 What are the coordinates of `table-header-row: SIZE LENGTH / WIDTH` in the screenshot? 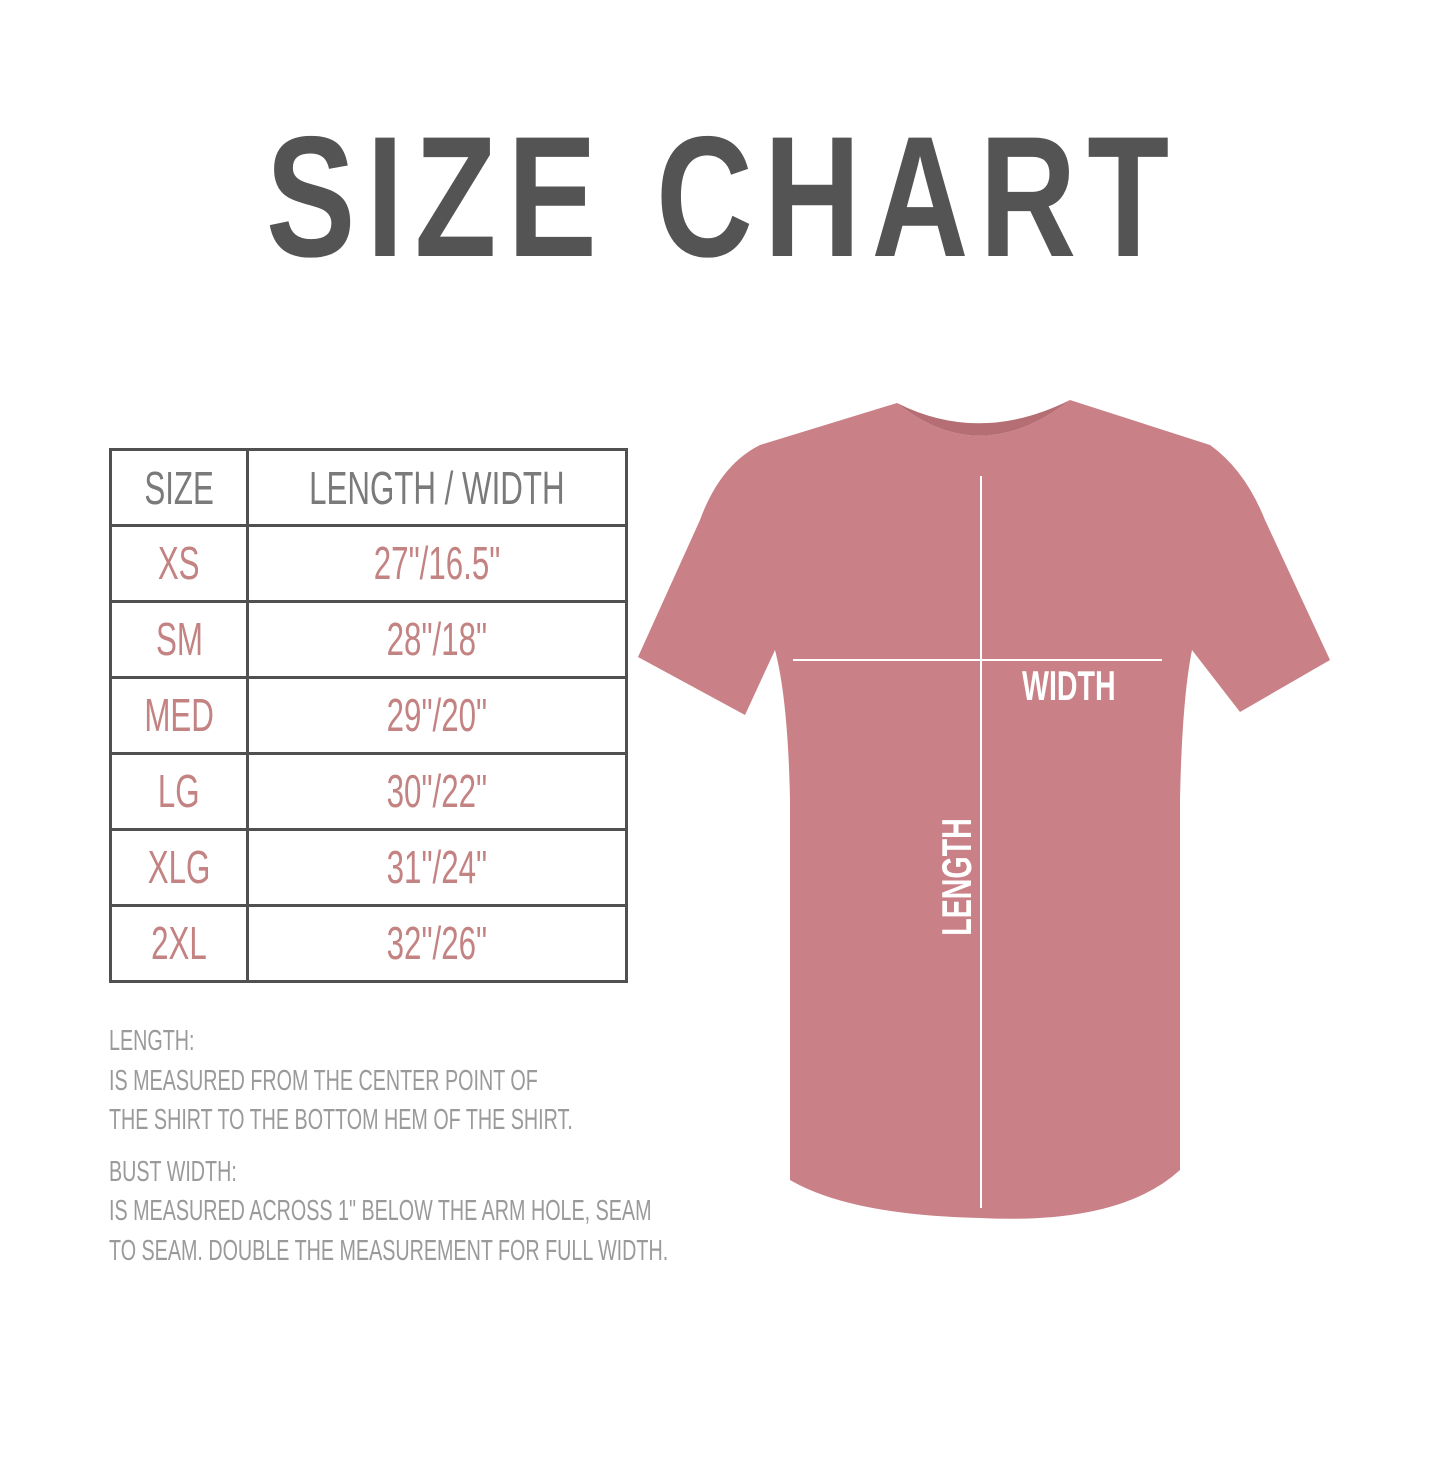 It's located at (368, 487).